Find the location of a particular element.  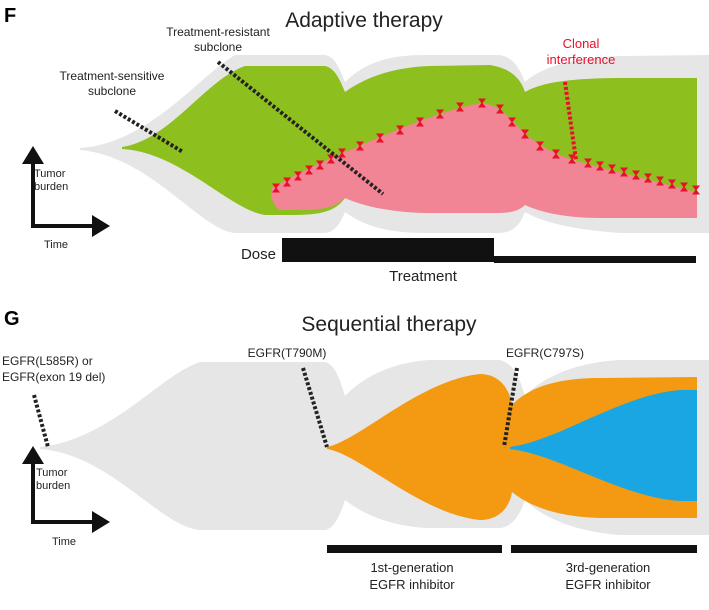

resistant-subclone-area is located at coordinates (484, 160).